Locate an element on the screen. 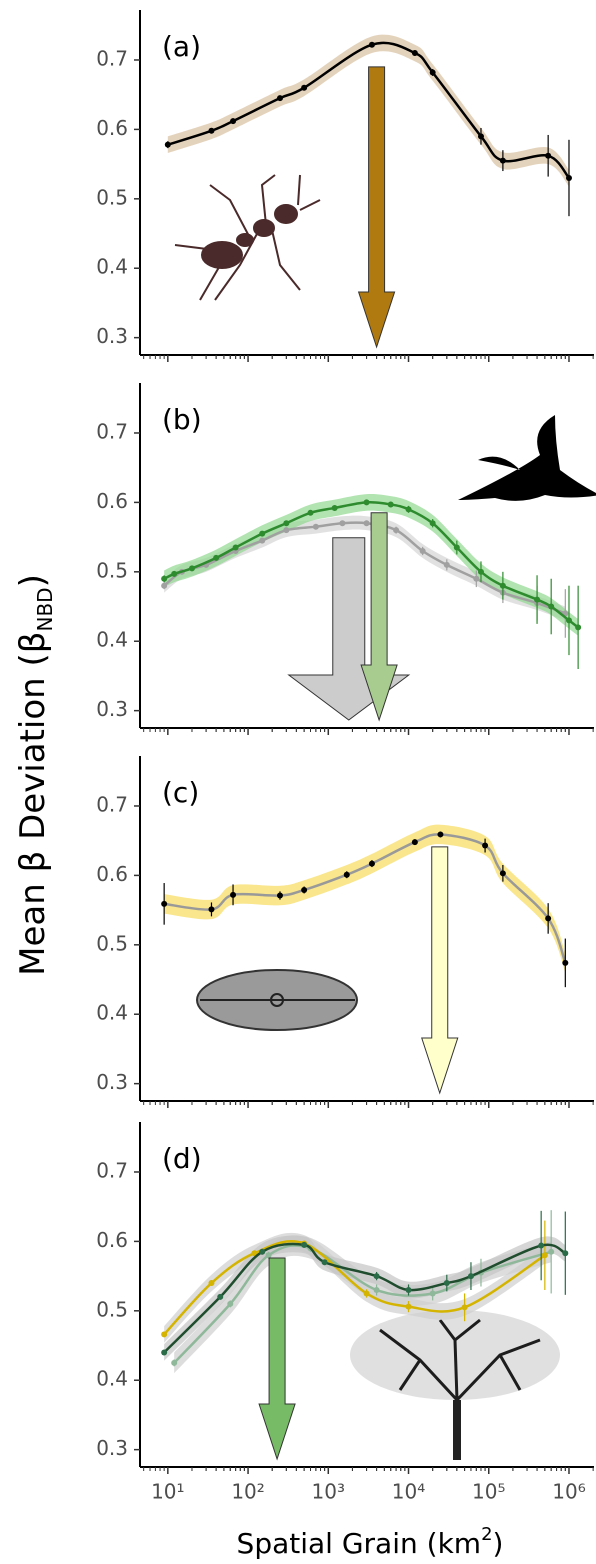  panel-label: (a) is located at coordinates (181, 46).